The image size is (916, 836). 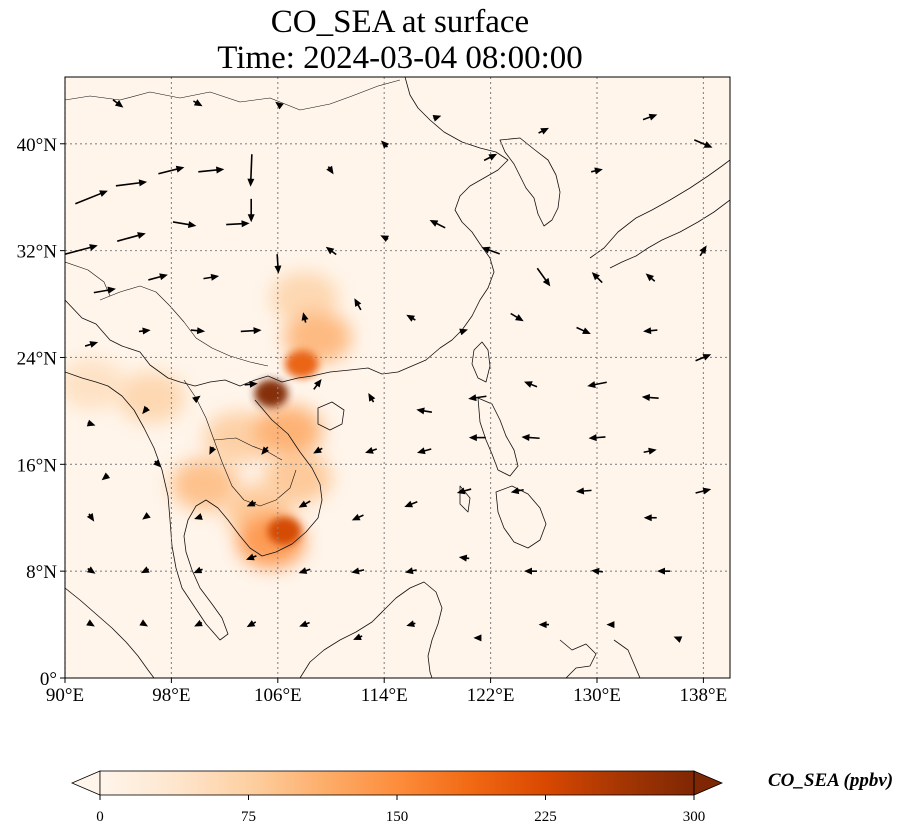 What do you see at coordinates (271, 393) in the screenshot?
I see `co-plume-hanoi-red-river` at bounding box center [271, 393].